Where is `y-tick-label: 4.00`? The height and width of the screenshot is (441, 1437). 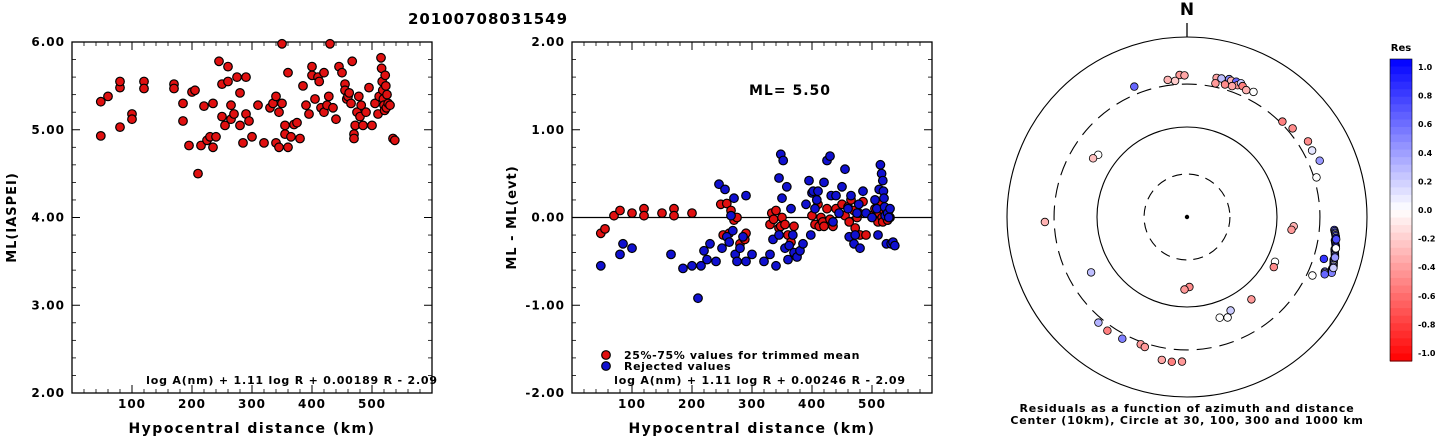
y-tick-label: 4.00 is located at coordinates (48, 218).